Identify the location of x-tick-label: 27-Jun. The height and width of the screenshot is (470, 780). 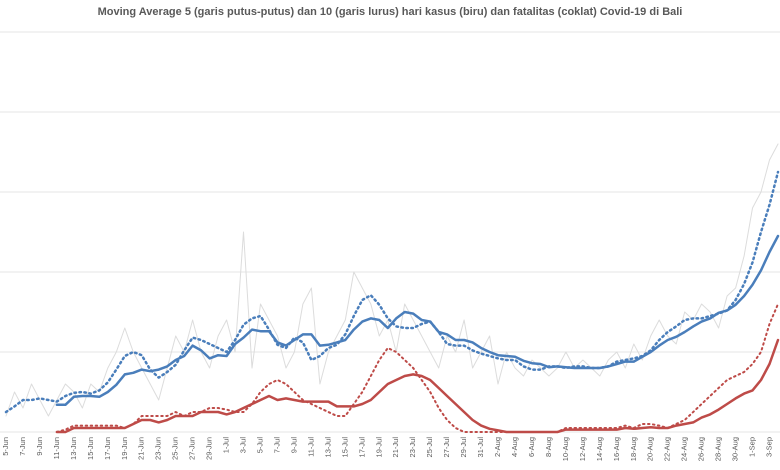
(192, 448).